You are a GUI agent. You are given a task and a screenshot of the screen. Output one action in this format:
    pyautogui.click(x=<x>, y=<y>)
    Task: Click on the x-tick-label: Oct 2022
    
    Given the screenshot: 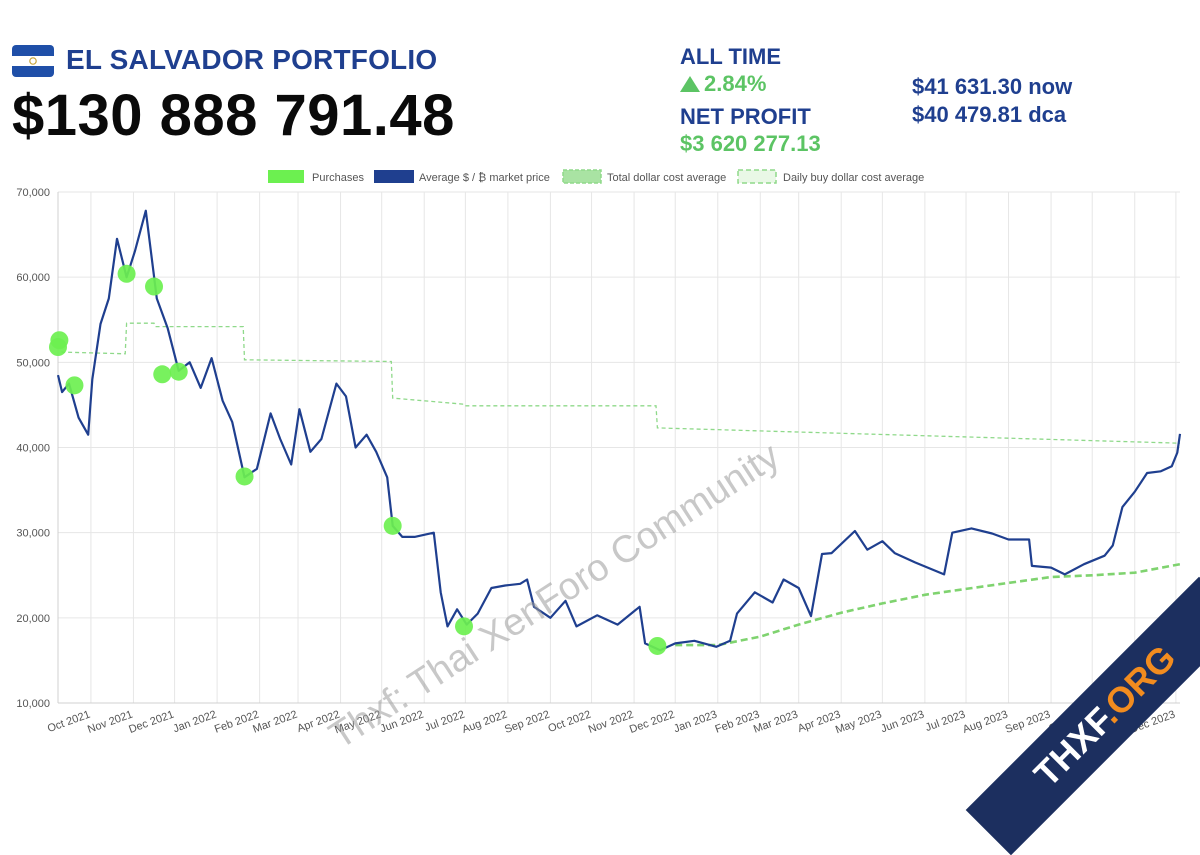 What is the action you would take?
    pyautogui.click(x=570, y=722)
    